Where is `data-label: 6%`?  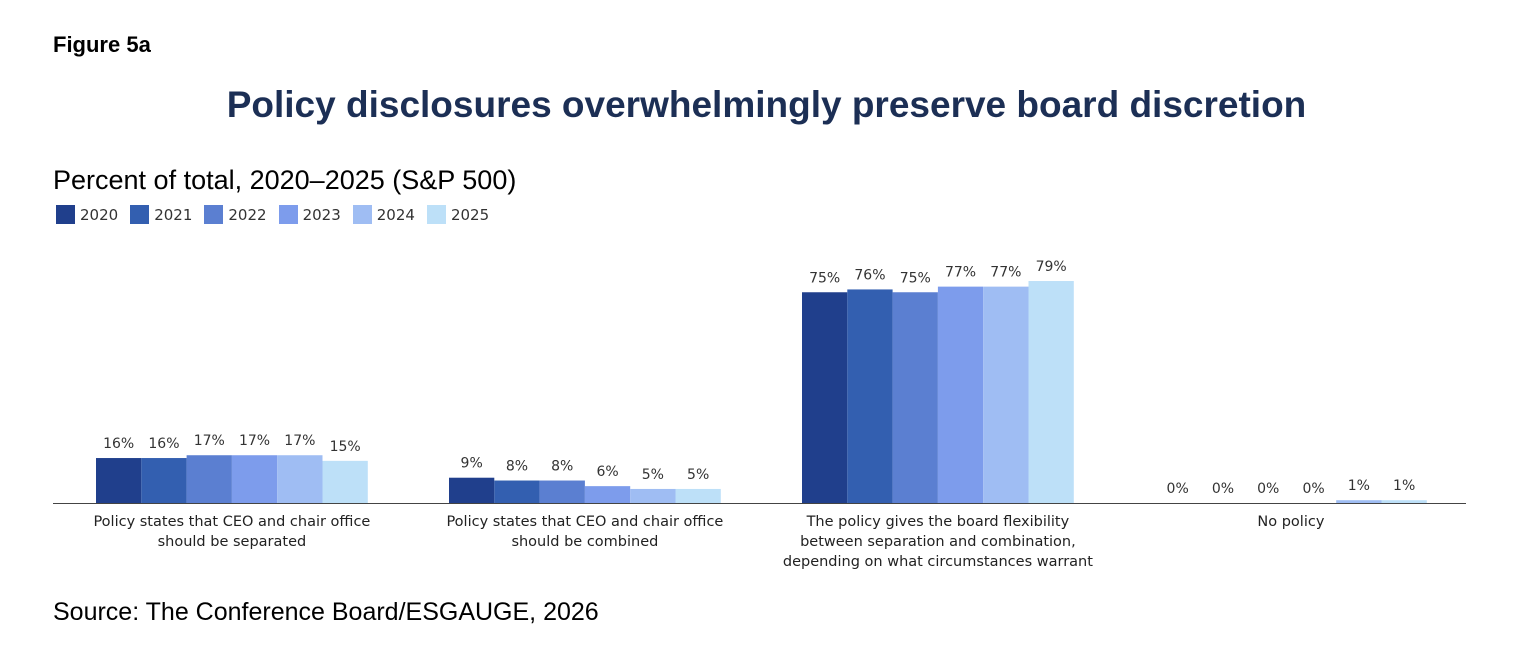 data-label: 6% is located at coordinates (607, 472).